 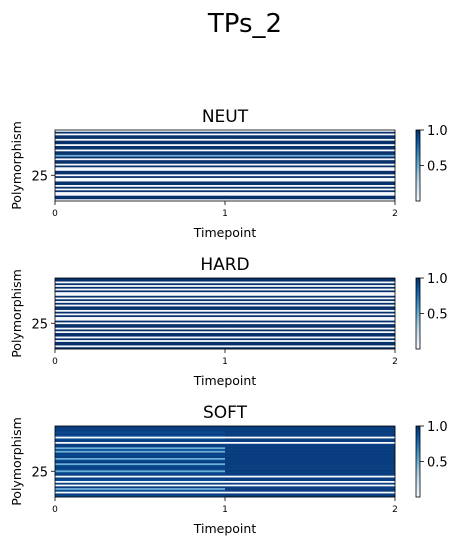 I want to click on panel-title: SOFT, so click(x=225, y=413).